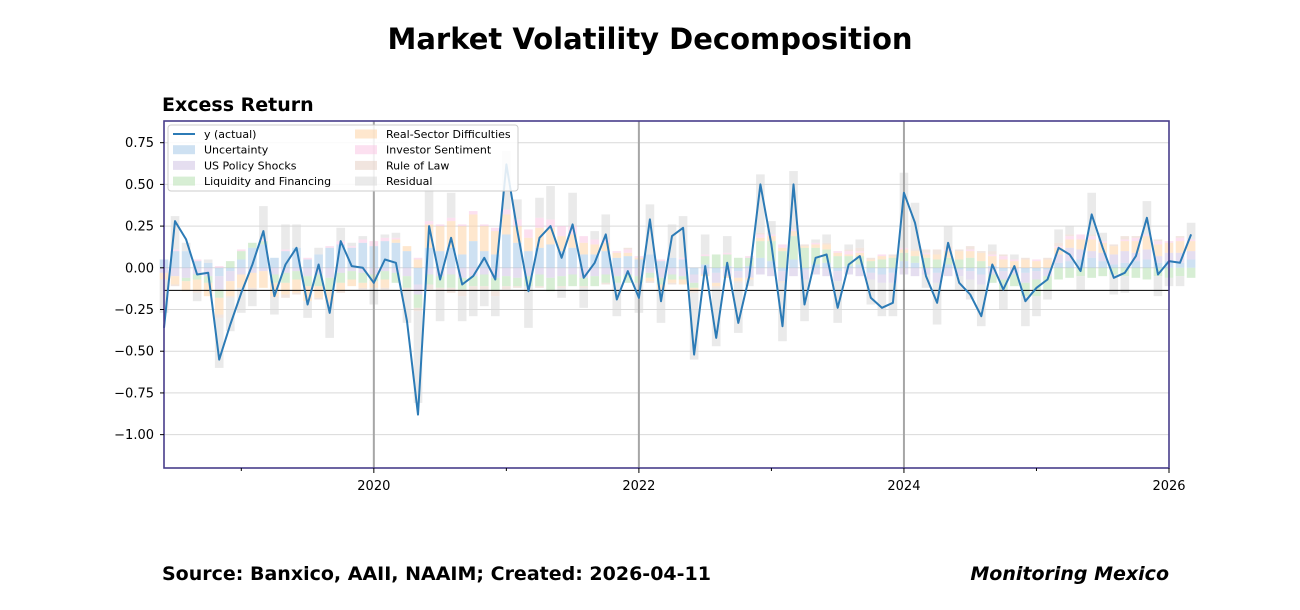  Describe the element at coordinates (134, 352) in the screenshot. I see `y-tick-label: −0.50` at that location.